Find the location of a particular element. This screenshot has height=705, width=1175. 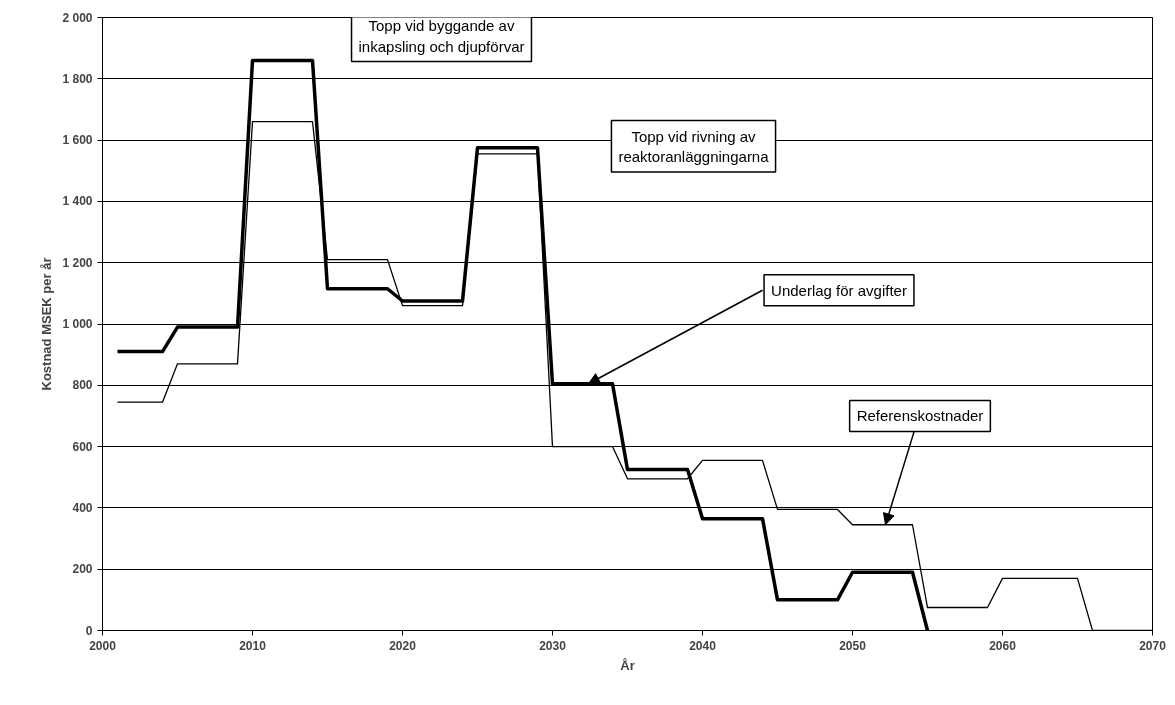

x-tick-label: 2020 is located at coordinates (403, 645).